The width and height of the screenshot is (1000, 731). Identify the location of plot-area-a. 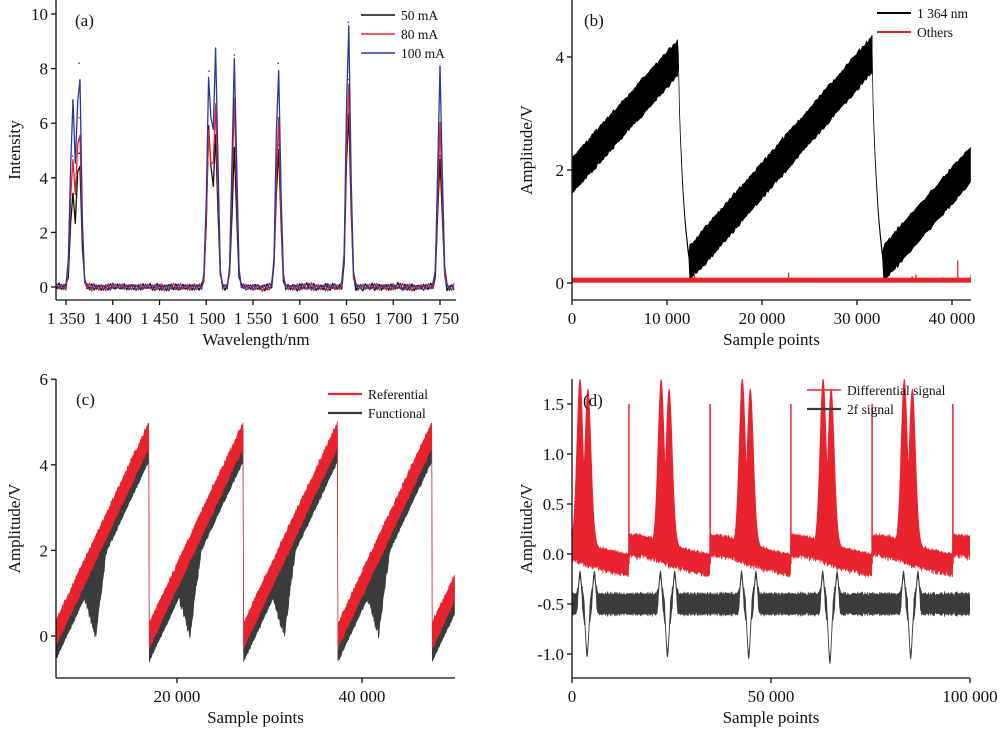
(255, 157).